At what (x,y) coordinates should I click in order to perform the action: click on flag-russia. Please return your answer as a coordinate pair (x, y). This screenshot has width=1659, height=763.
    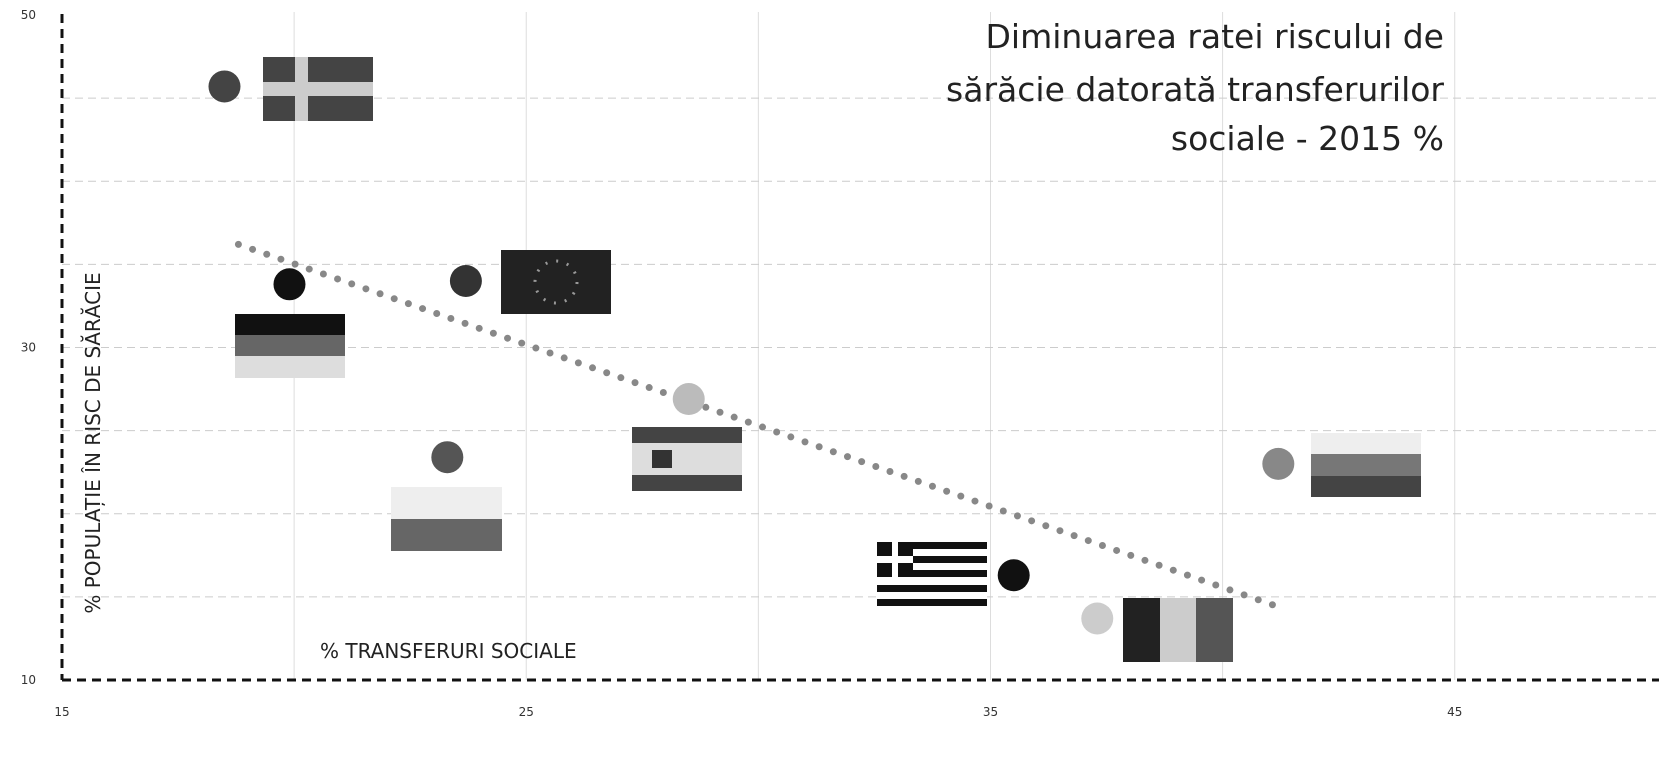
    Looking at the image, I should click on (1366, 465).